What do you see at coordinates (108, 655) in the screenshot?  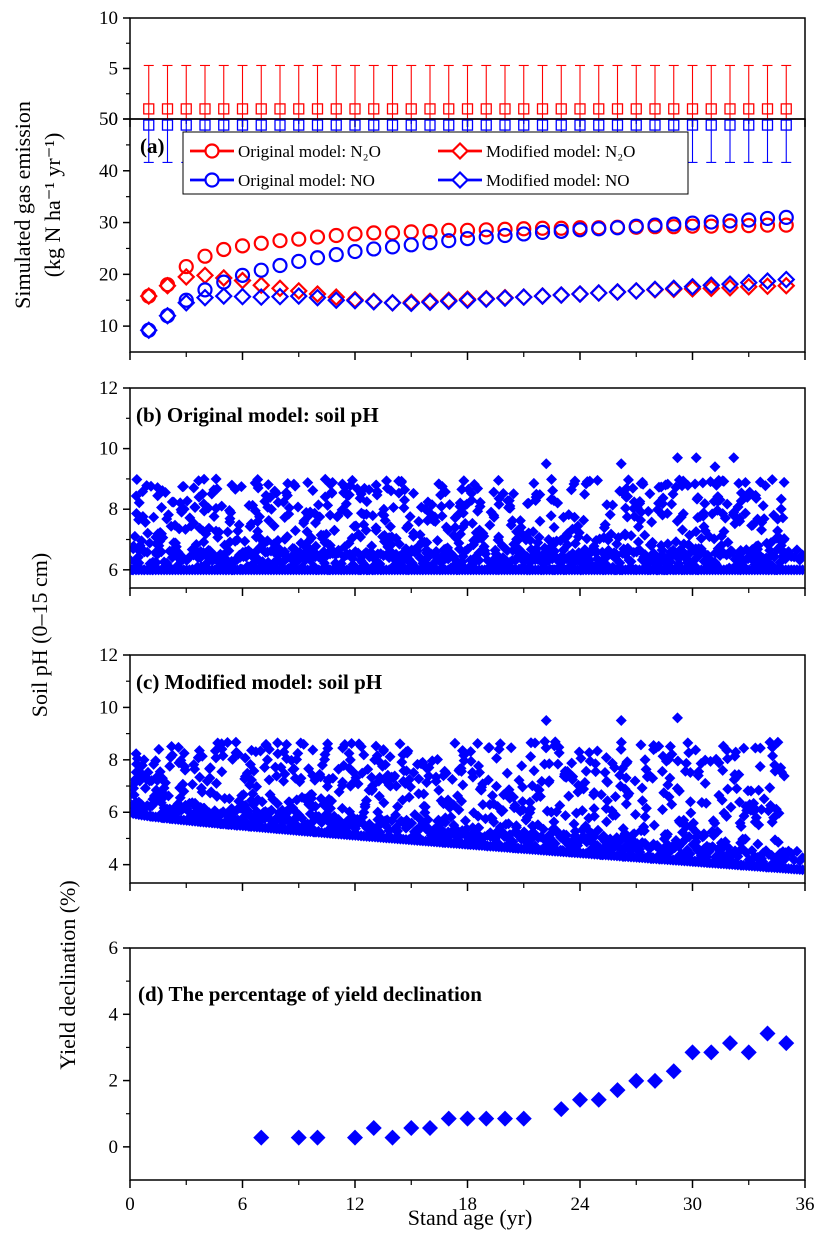 I see `y-tick-label: 12` at bounding box center [108, 655].